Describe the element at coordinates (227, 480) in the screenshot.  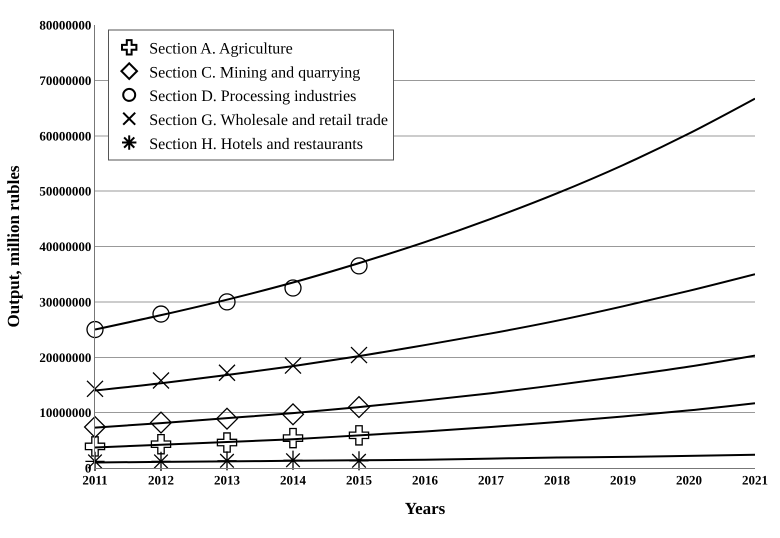
I see `x-tick-label: 2013` at that location.